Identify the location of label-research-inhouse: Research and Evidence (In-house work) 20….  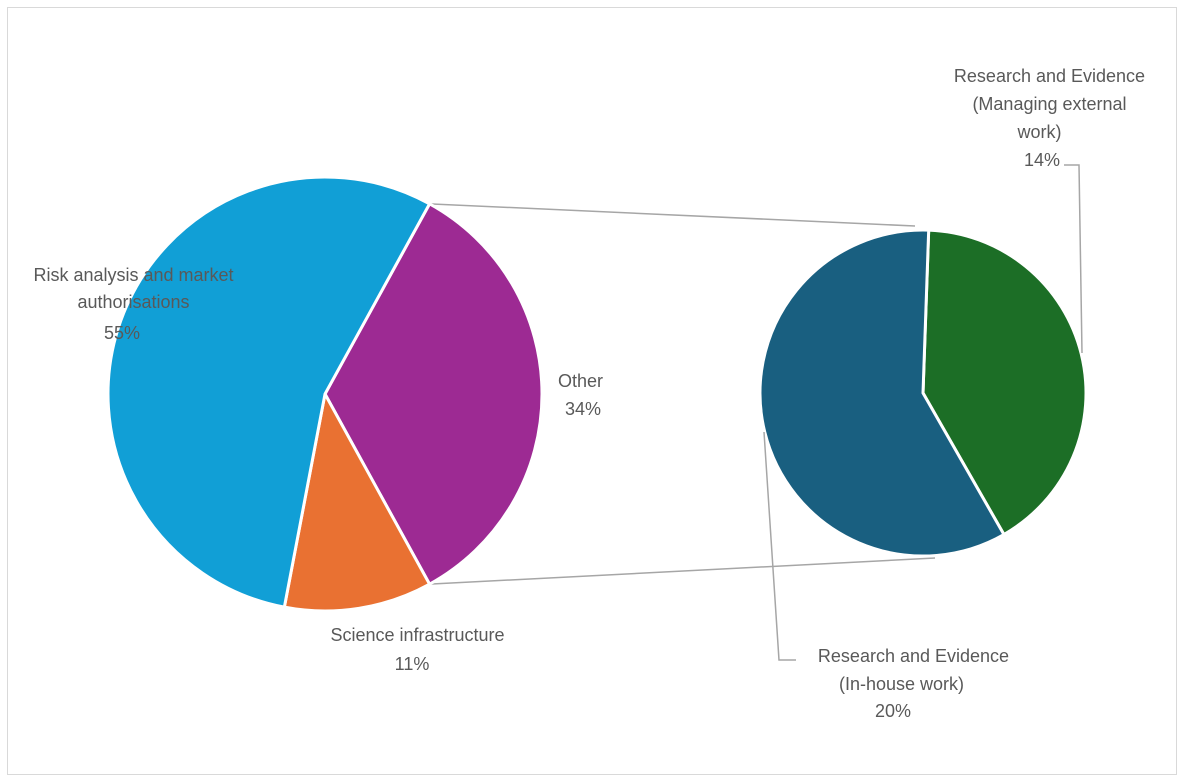
(916, 683).